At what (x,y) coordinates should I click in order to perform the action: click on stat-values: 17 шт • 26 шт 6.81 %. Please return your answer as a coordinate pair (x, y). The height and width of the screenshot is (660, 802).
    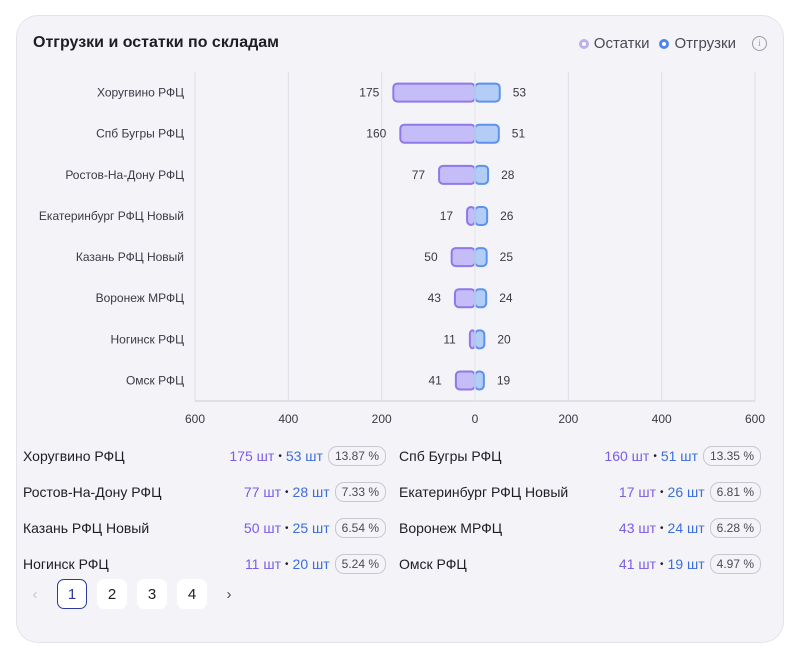
    Looking at the image, I should click on (690, 492).